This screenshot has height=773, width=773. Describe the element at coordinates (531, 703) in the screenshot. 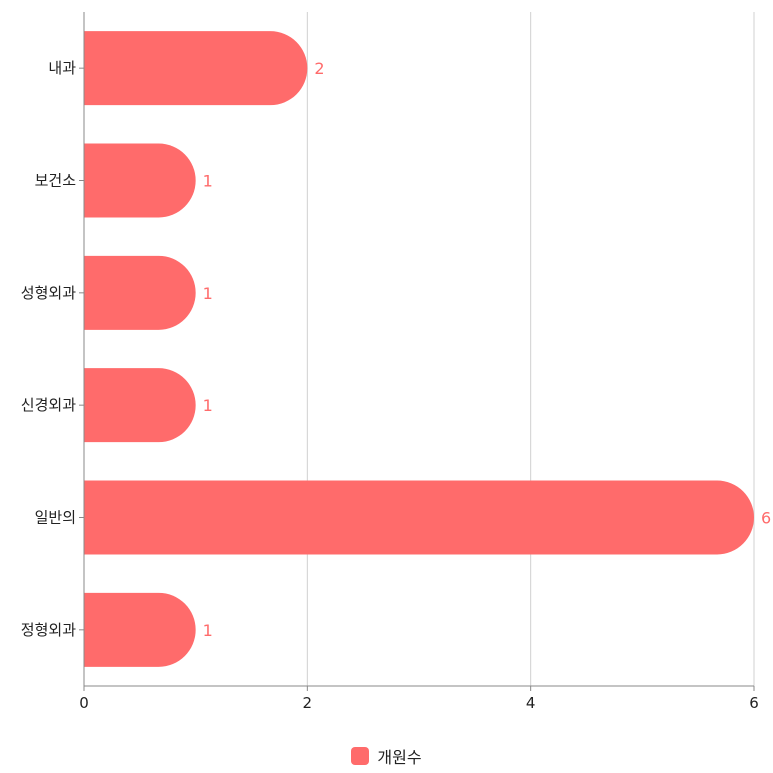

I see `x-tick-label: 4` at that location.